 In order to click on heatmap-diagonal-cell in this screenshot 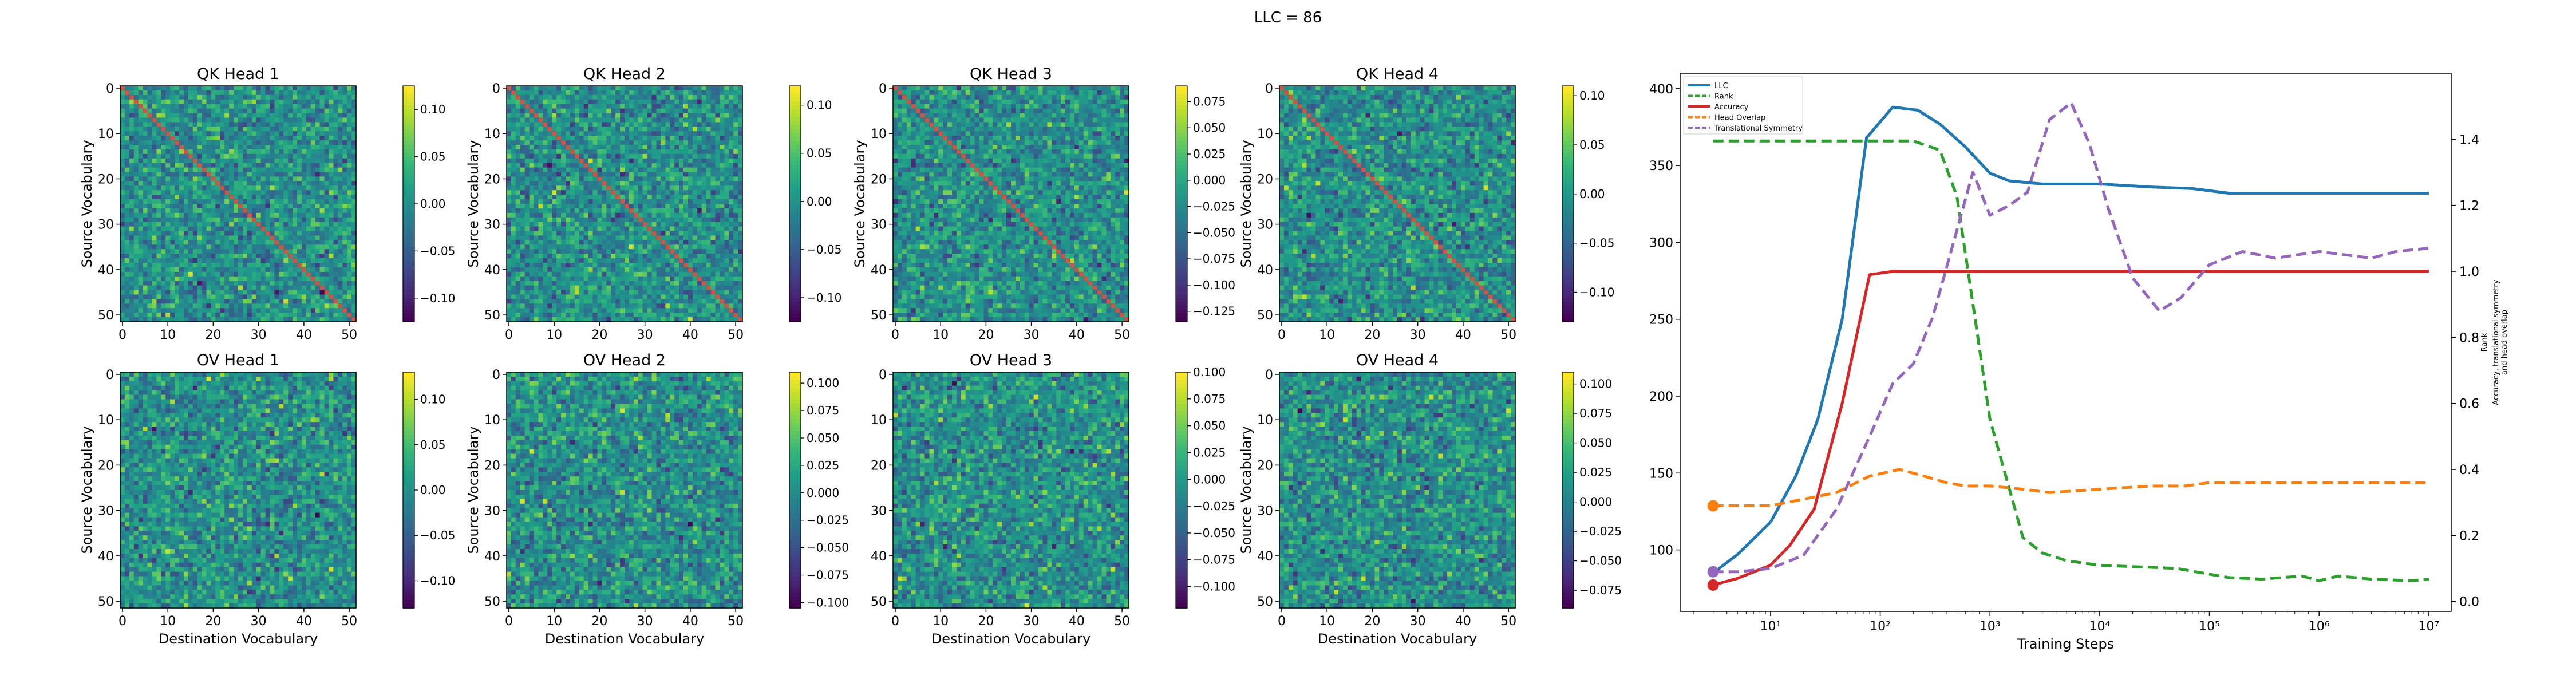, I will do `click(295, 260)`.